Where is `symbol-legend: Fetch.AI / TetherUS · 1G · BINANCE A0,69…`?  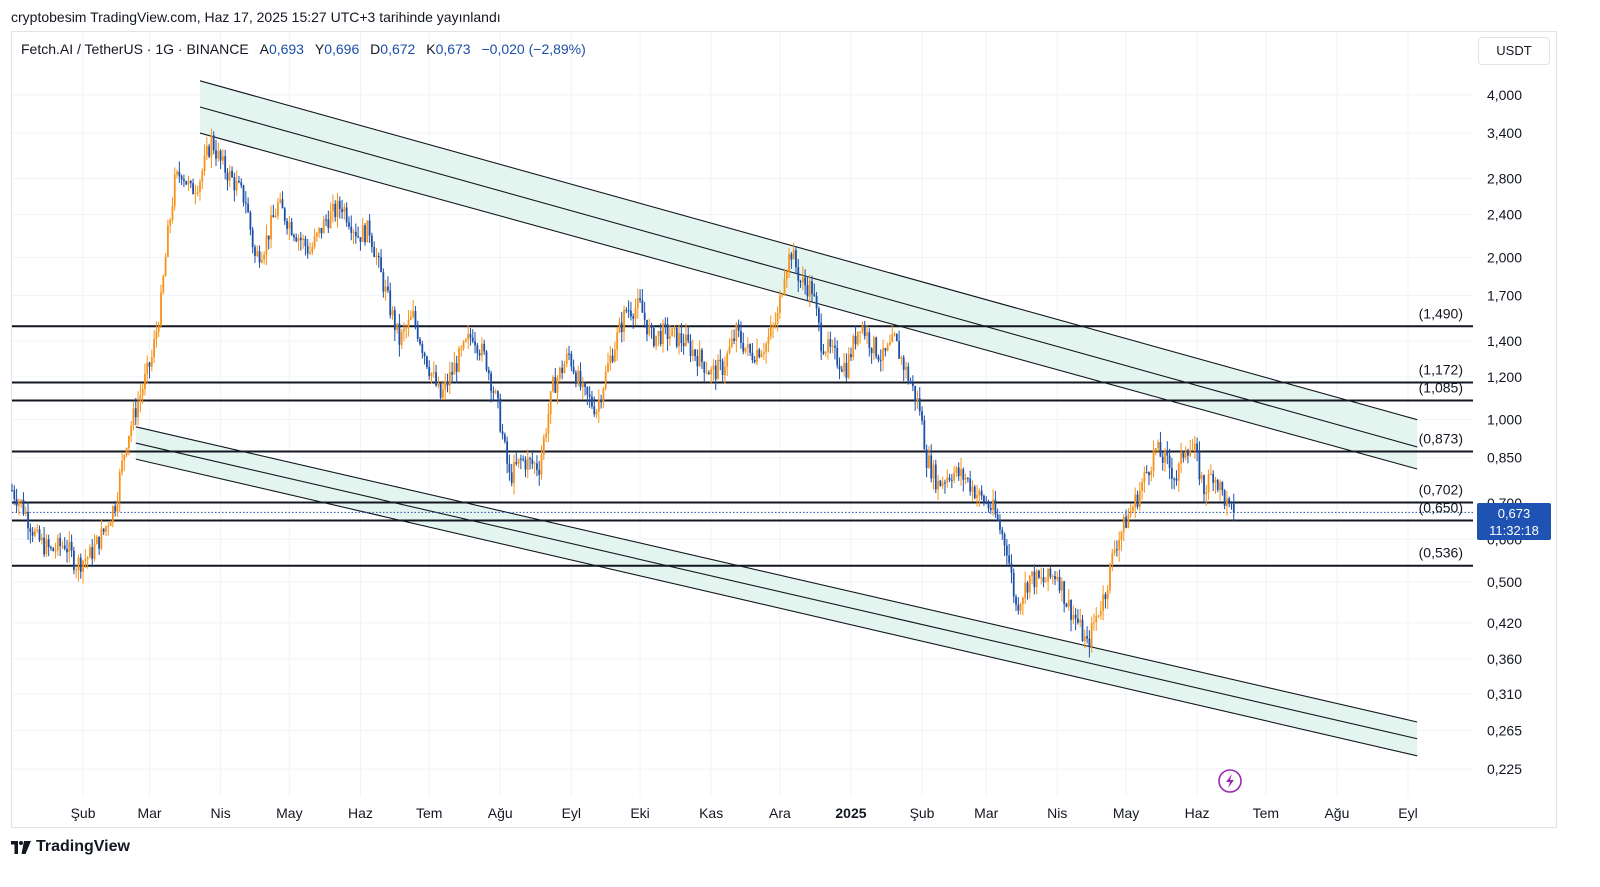
symbol-legend: Fetch.AI / TetherUS · 1G · BINANCE A0,69… is located at coordinates (303, 49).